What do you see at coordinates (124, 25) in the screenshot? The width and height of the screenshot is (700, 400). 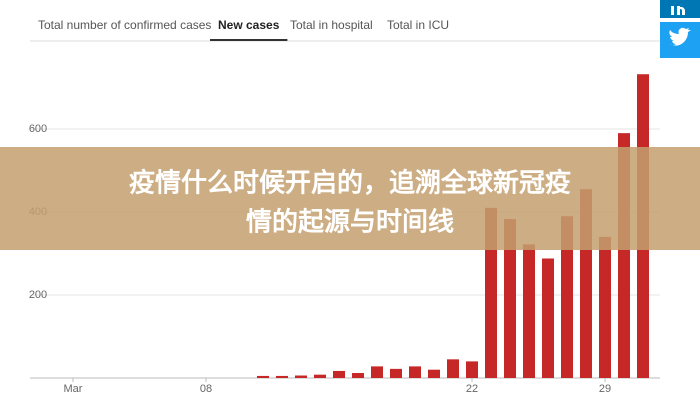 I see `tab: Total number of confirmed cases` at bounding box center [124, 25].